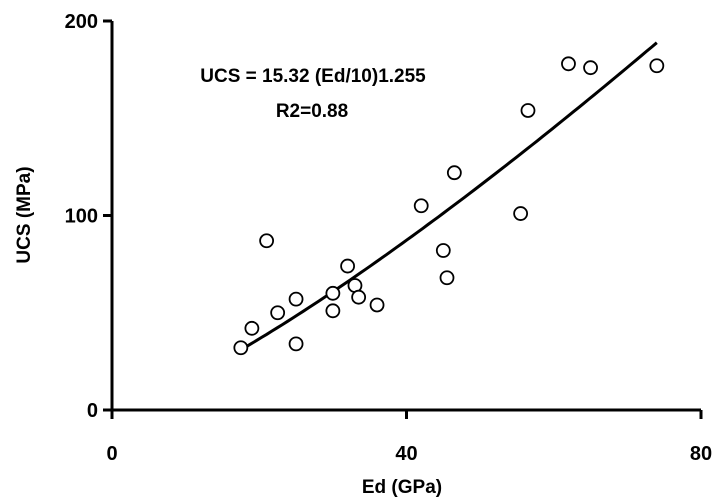 The image size is (719, 500). I want to click on y-tick-label: 0, so click(92, 411).